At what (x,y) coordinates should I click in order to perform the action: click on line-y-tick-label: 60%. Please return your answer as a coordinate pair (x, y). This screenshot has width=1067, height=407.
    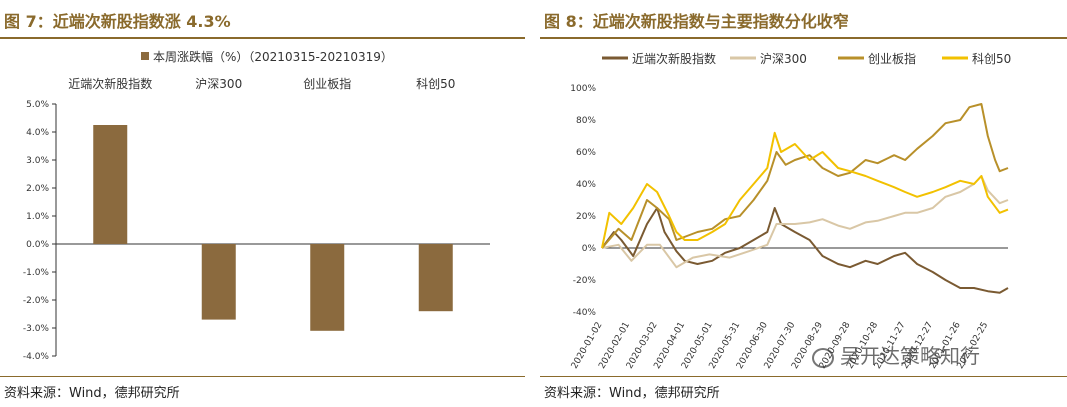
    Looking at the image, I should click on (586, 153).